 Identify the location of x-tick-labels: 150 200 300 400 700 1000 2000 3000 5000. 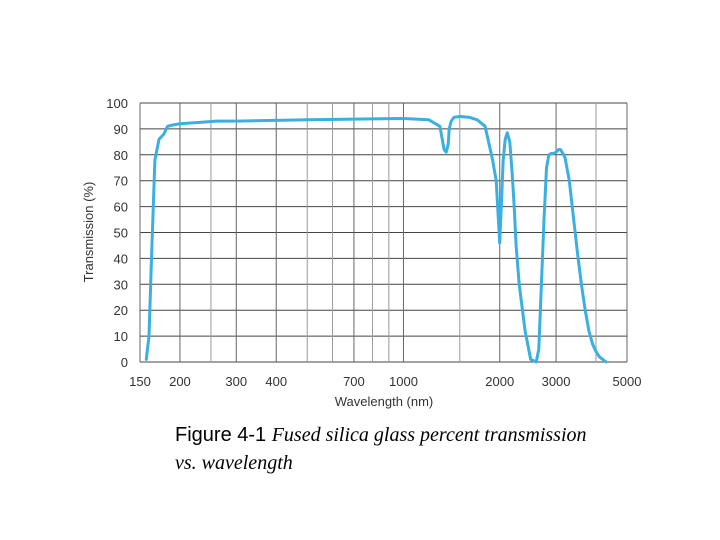
(385, 381).